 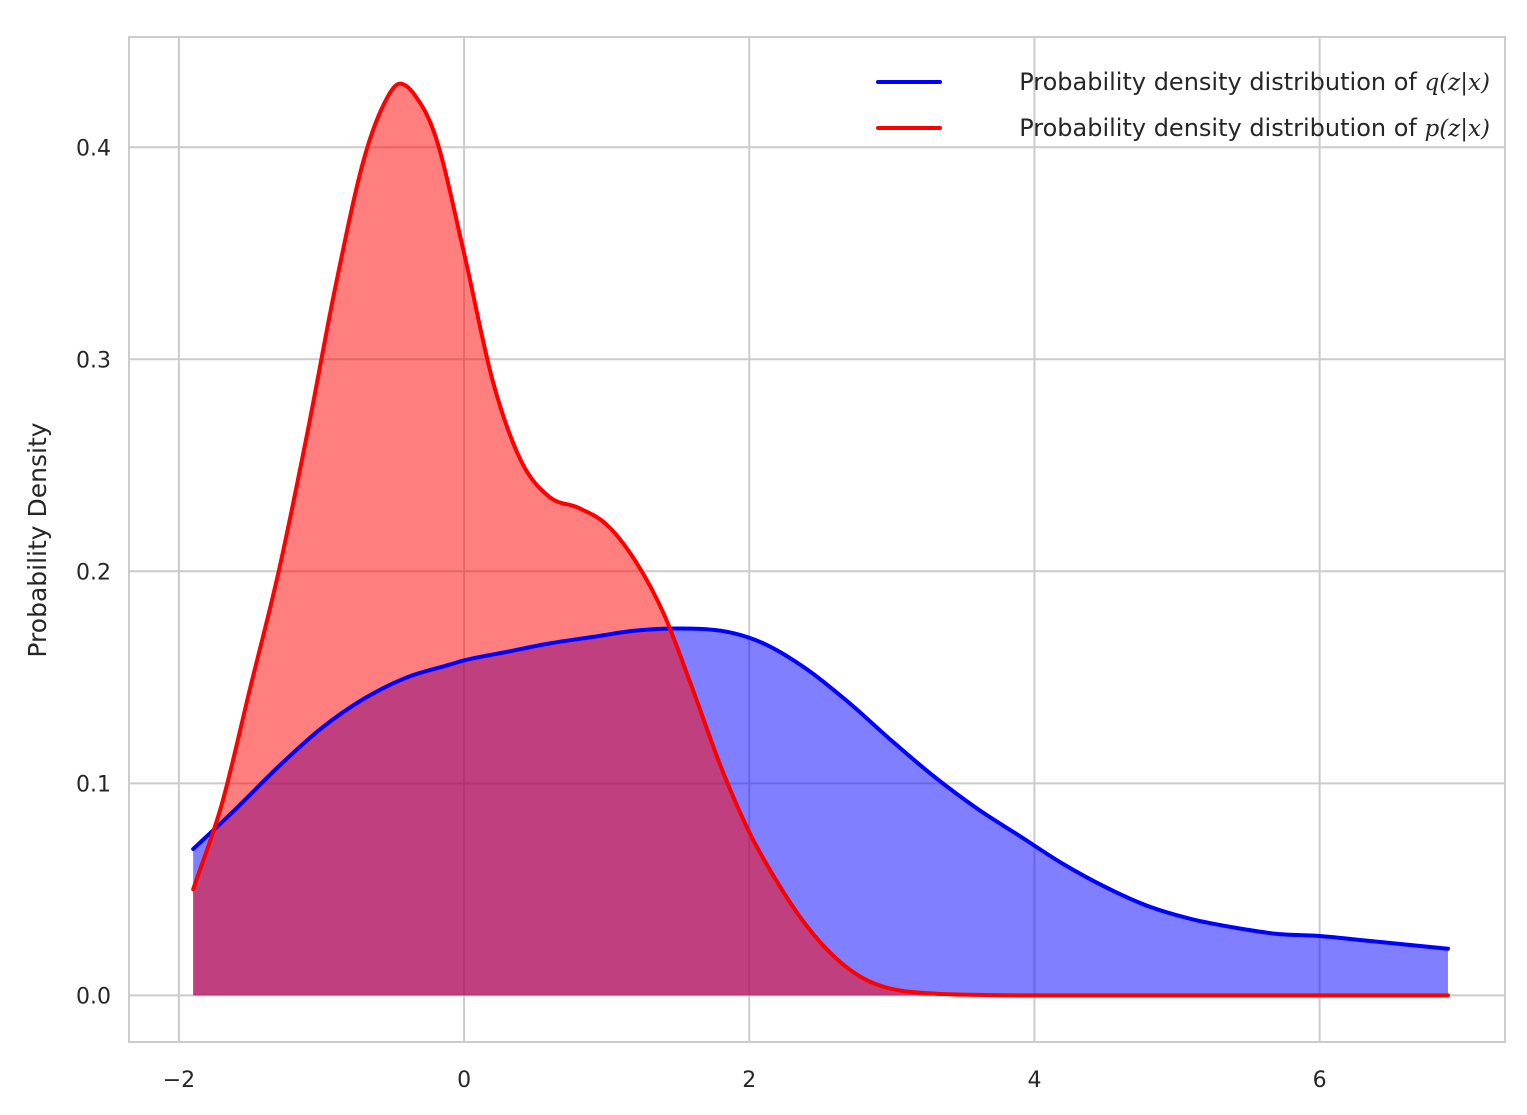 I want to click on x-tick-label: 4, so click(x=1034, y=1080).